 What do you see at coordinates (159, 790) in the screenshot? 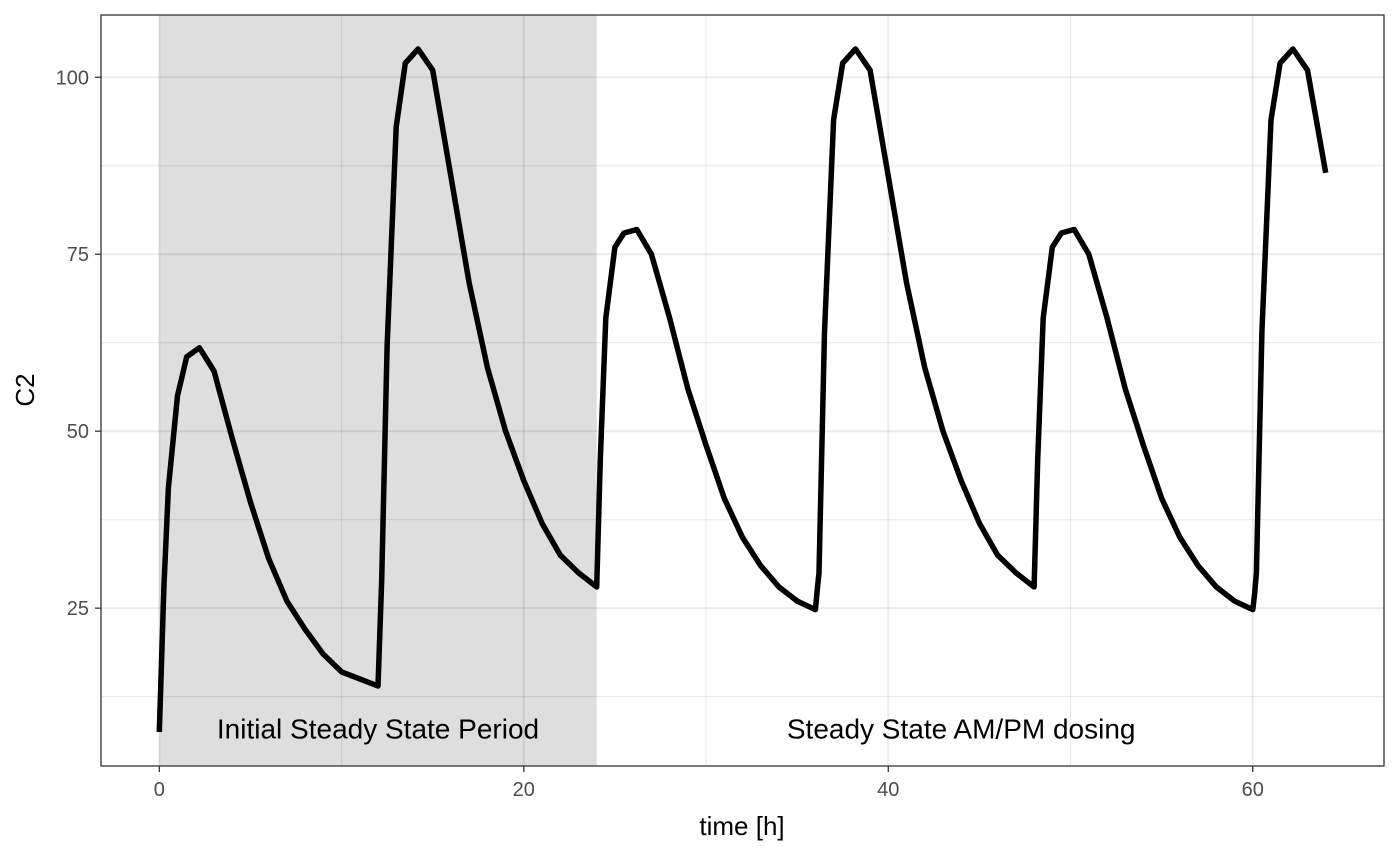
I see `x-tick-label: 0` at bounding box center [159, 790].